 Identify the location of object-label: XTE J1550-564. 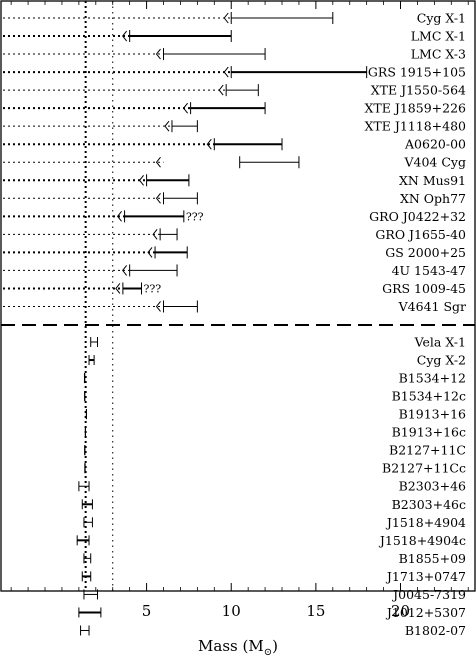
(418, 90).